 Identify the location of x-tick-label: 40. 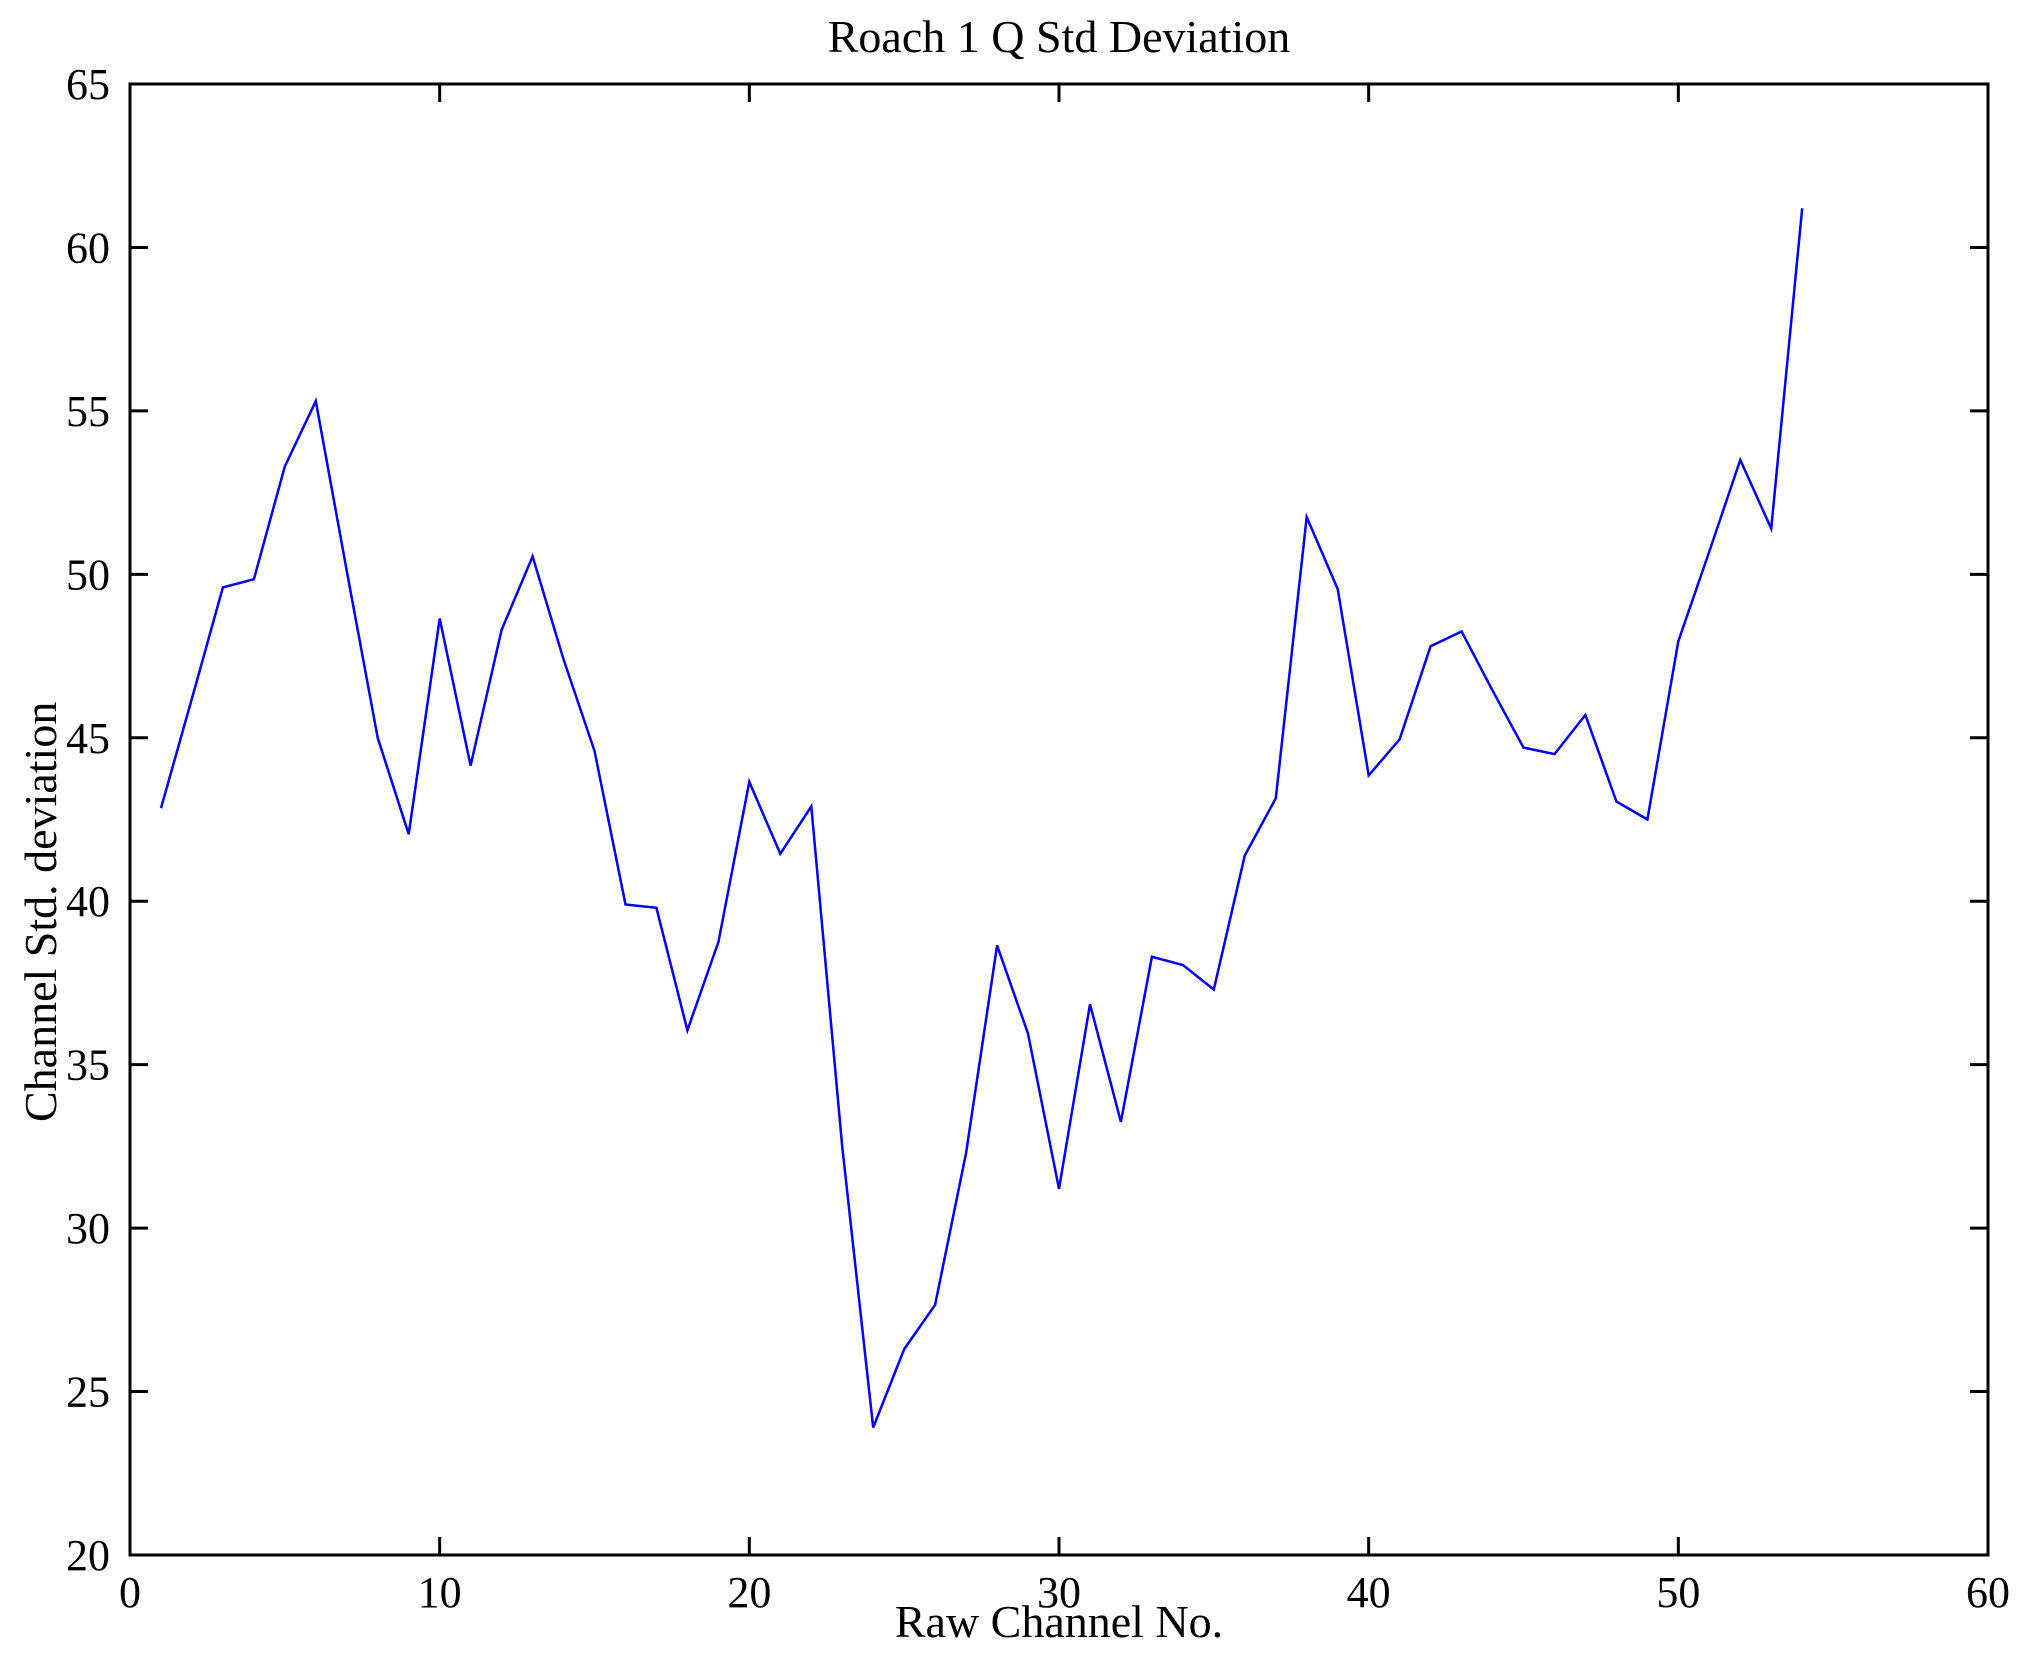
(1369, 1592).